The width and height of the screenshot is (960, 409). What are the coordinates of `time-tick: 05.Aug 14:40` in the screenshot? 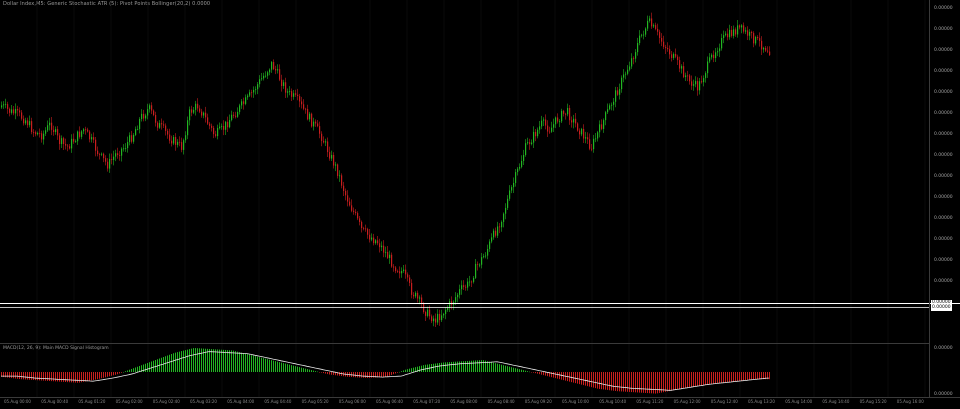 It's located at (836, 401).